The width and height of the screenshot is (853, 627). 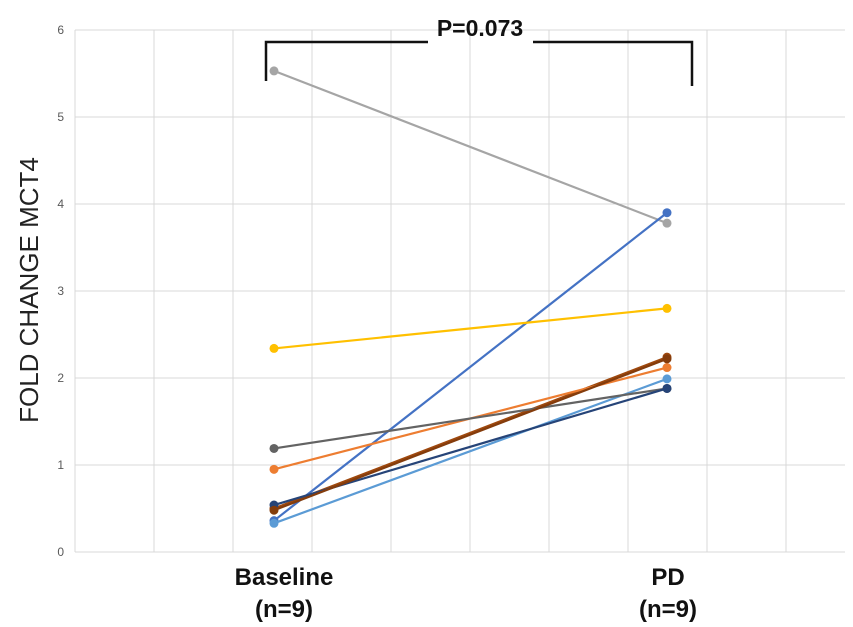 I want to click on x-category-pd: PD, so click(x=667, y=577).